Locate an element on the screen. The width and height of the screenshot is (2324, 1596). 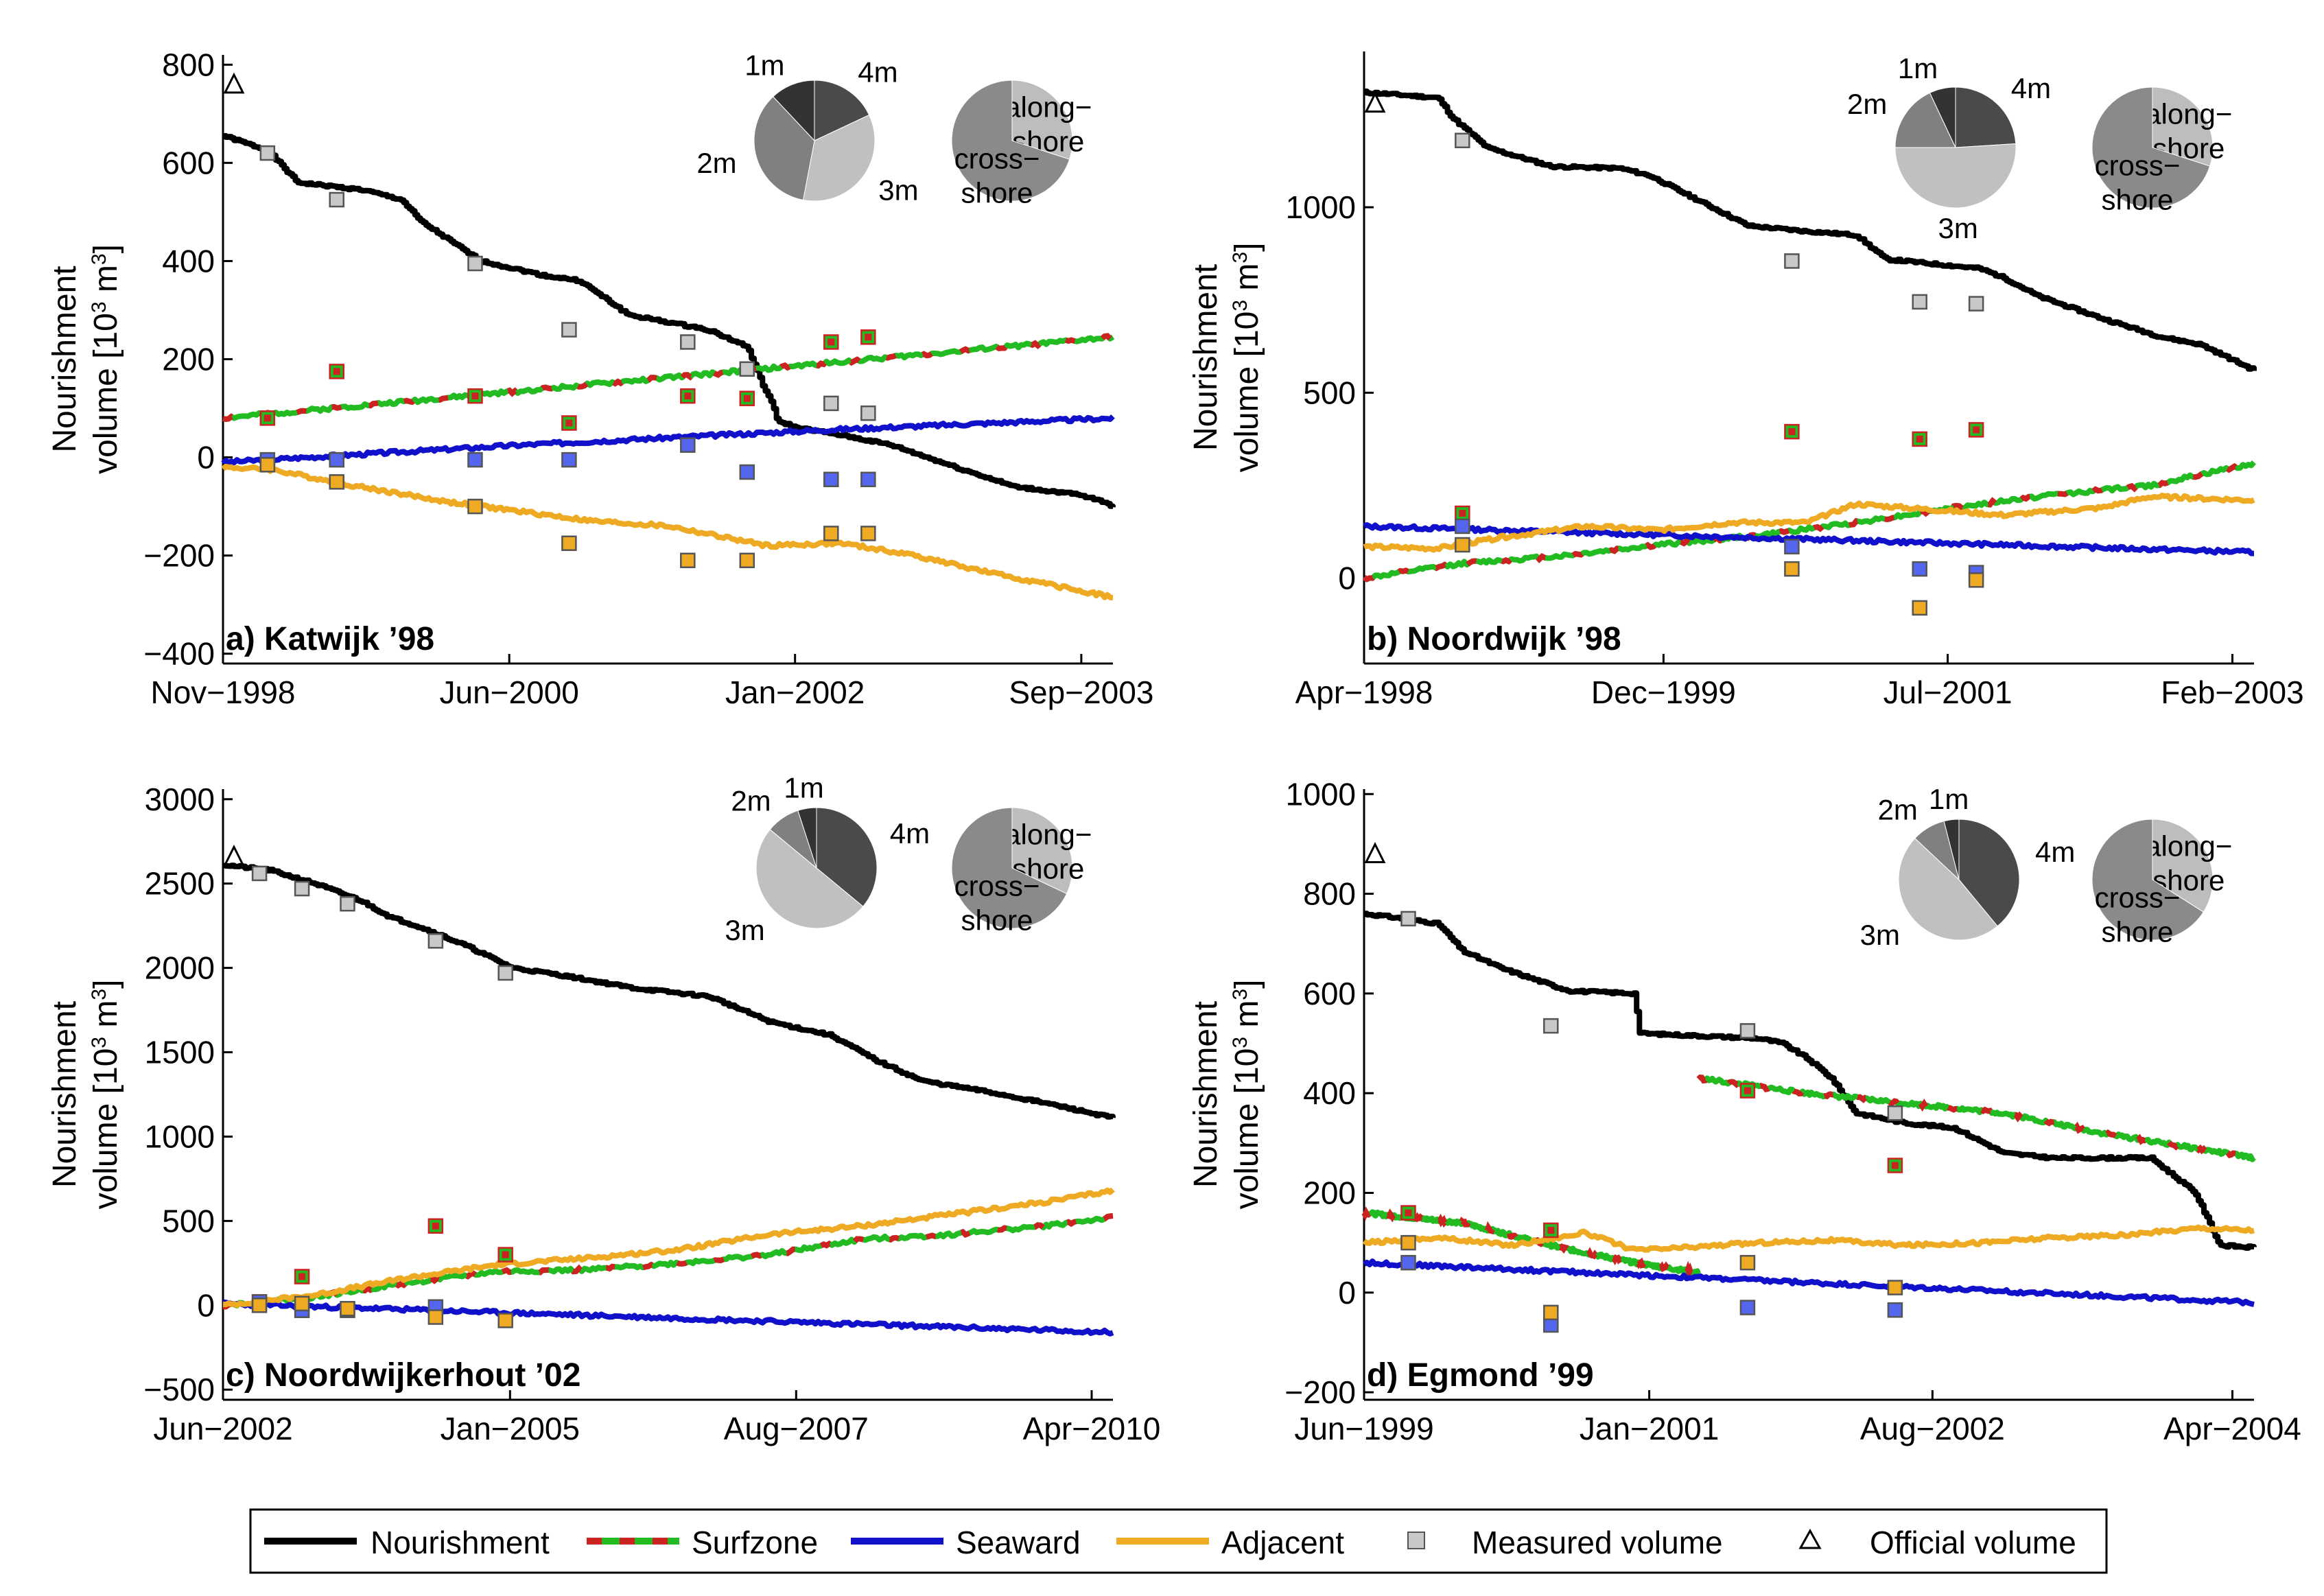
legend-measured-label: Measured volume is located at coordinates (1598, 1542).